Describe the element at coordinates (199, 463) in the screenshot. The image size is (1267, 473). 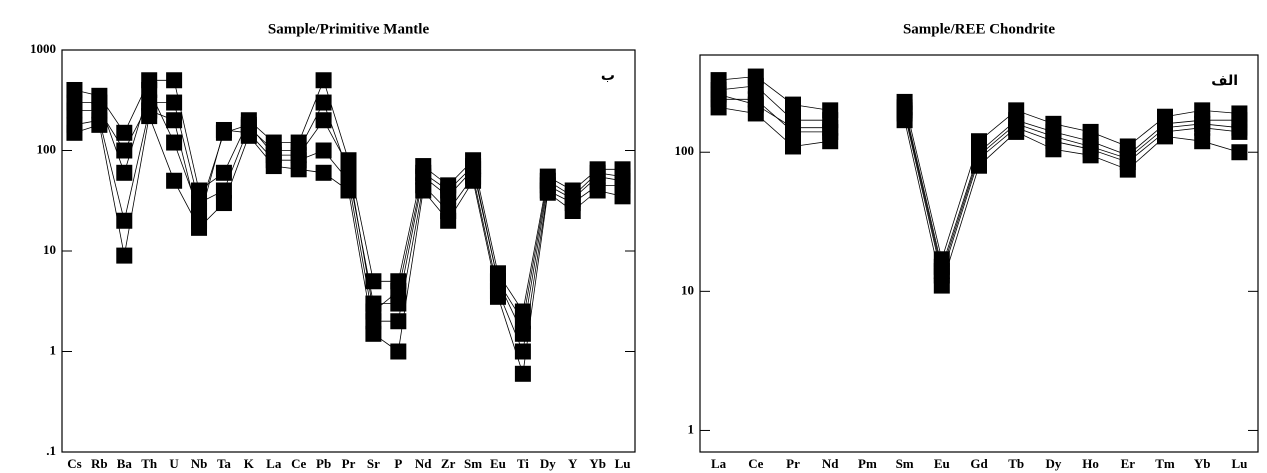
I see `x-tick-label: Nb` at that location.